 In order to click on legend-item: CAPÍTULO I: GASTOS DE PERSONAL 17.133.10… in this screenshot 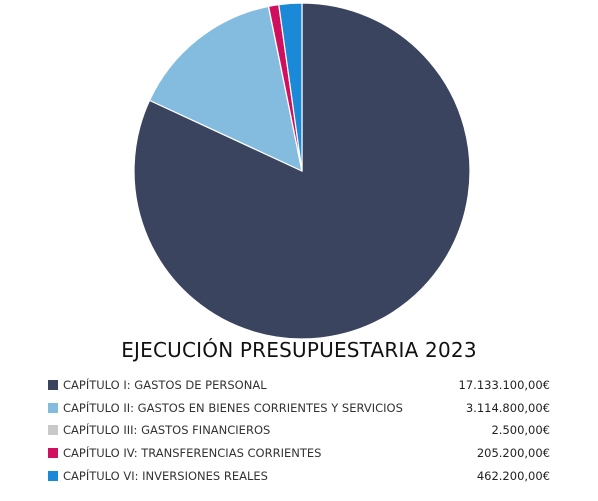, I will do `click(299, 385)`.